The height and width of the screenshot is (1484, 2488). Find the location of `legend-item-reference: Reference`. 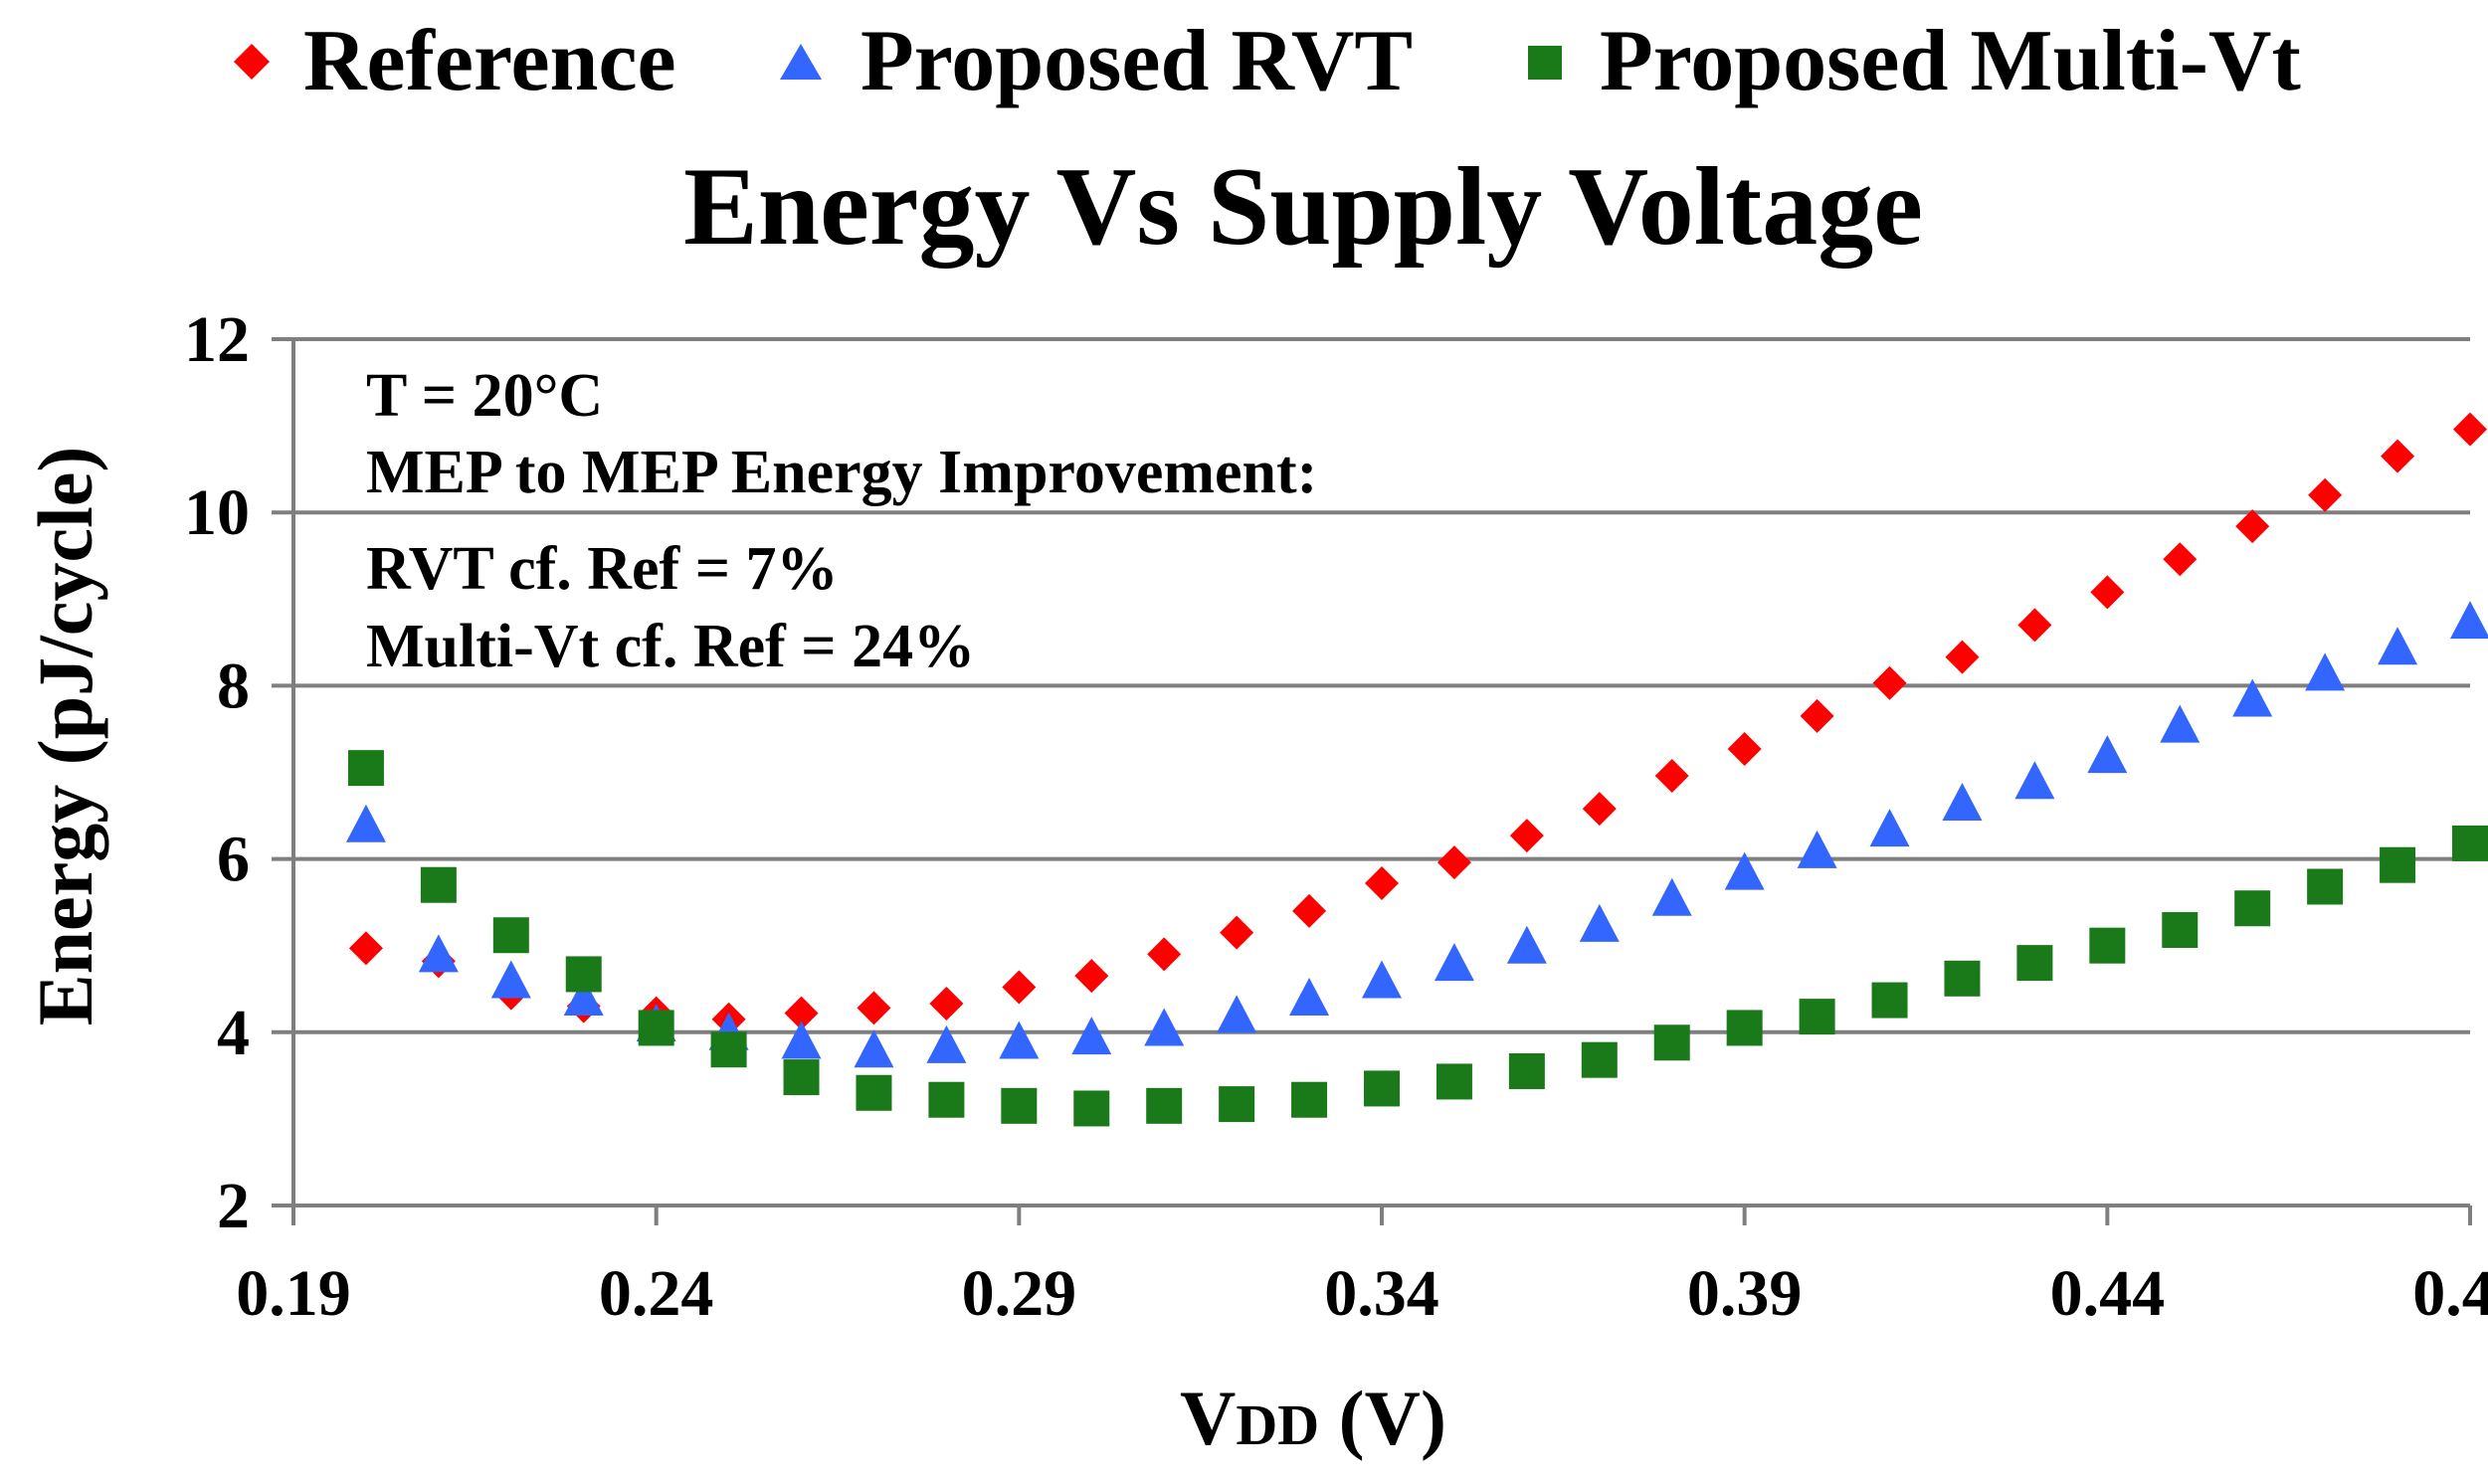

legend-item-reference: Reference is located at coordinates (455, 61).